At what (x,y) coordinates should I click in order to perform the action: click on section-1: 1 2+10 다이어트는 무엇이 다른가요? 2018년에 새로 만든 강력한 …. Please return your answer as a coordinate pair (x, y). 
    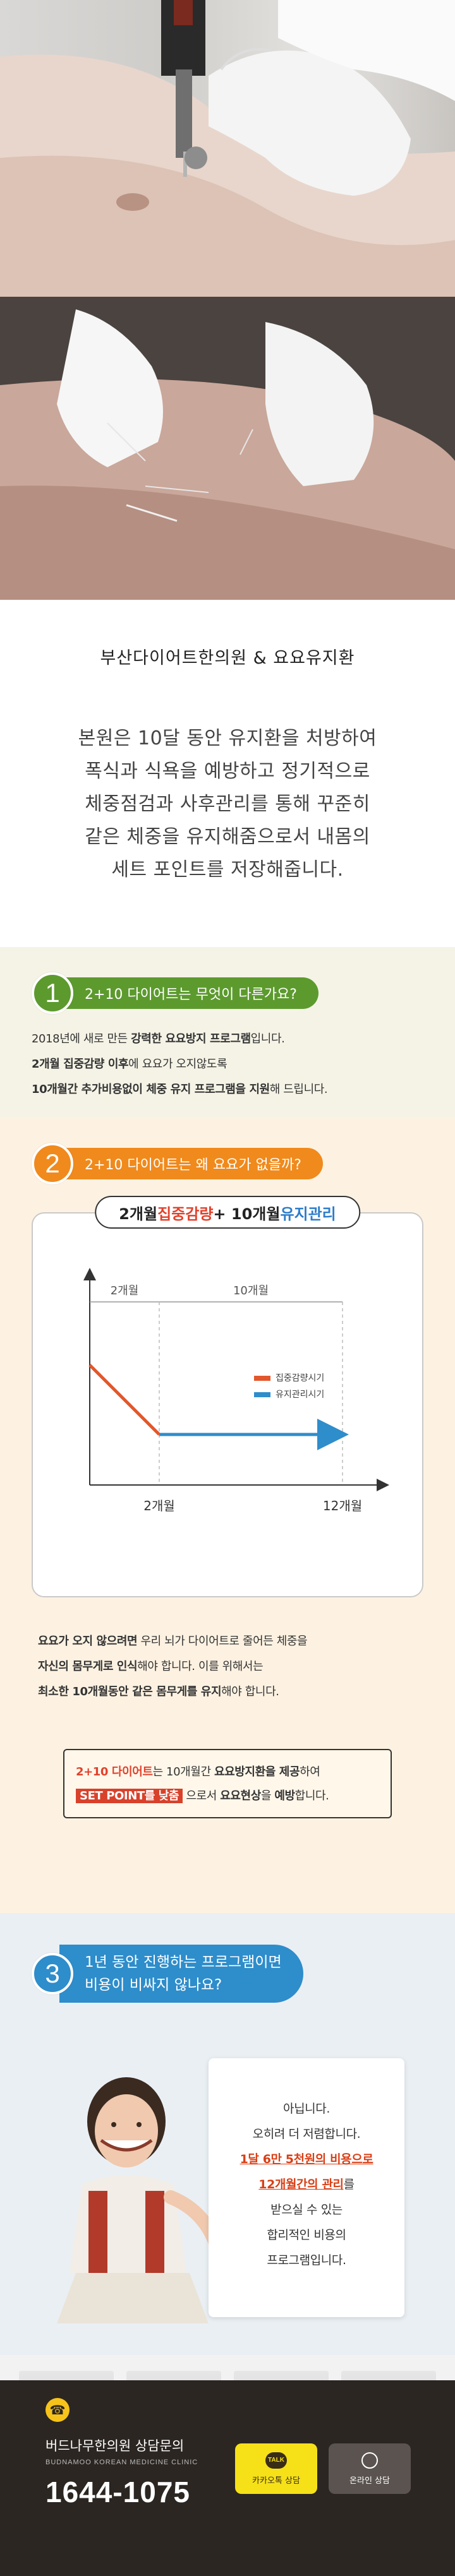
    Looking at the image, I should click on (227, 1032).